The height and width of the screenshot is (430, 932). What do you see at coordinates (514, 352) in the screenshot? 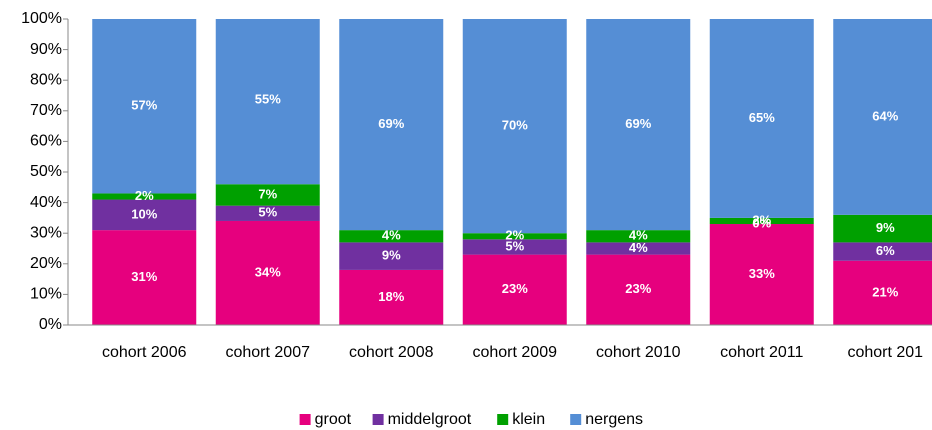
I see `x-tick-label: cohort 2009` at bounding box center [514, 352].